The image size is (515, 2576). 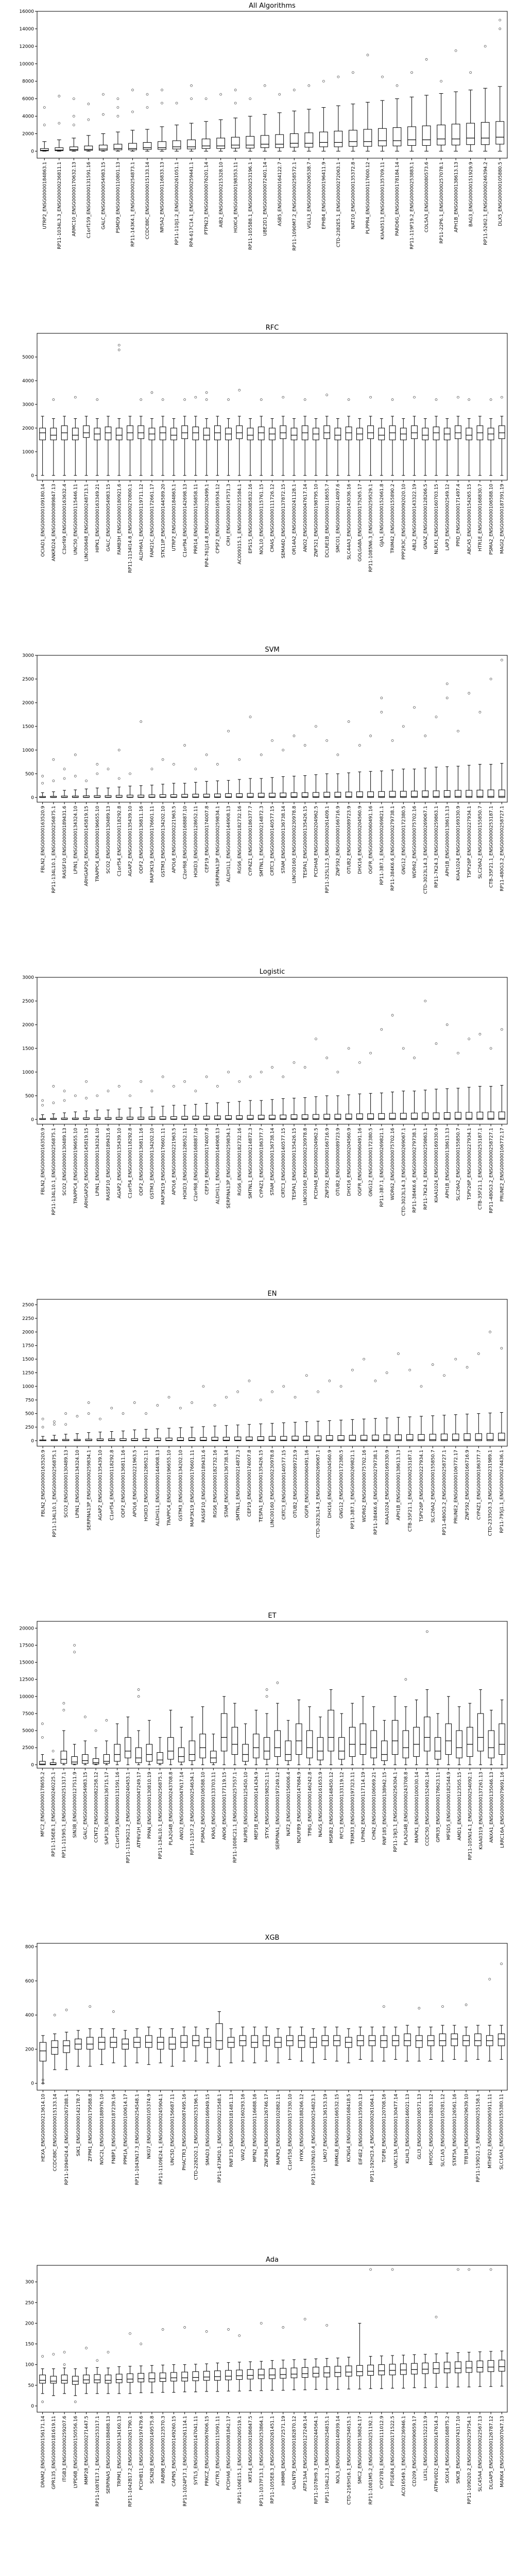 I want to click on x-tick-label: TPBG_ENSG00000146242.8, so click(x=310, y=1804).